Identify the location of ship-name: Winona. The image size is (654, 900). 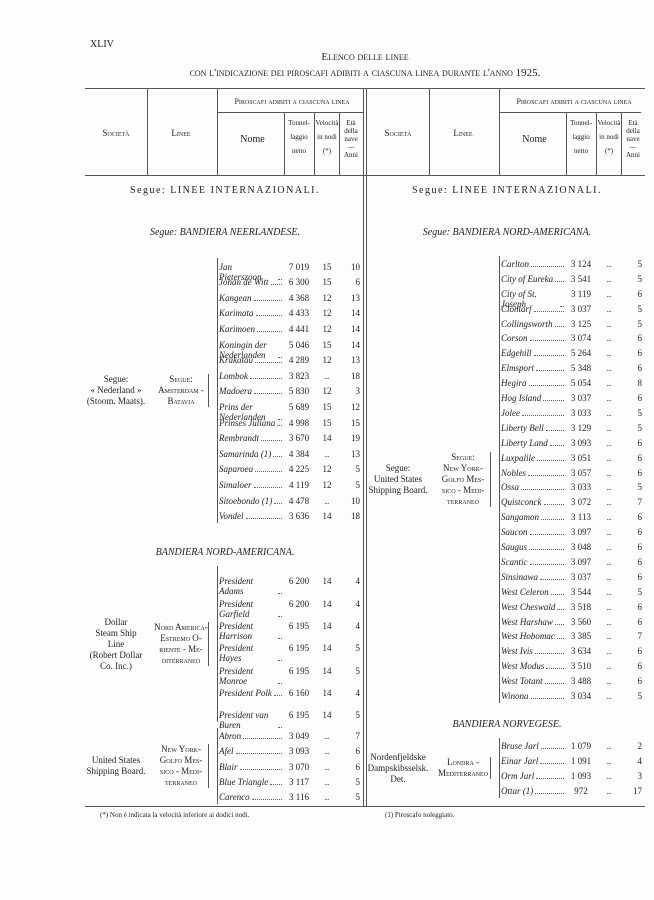
(533, 696).